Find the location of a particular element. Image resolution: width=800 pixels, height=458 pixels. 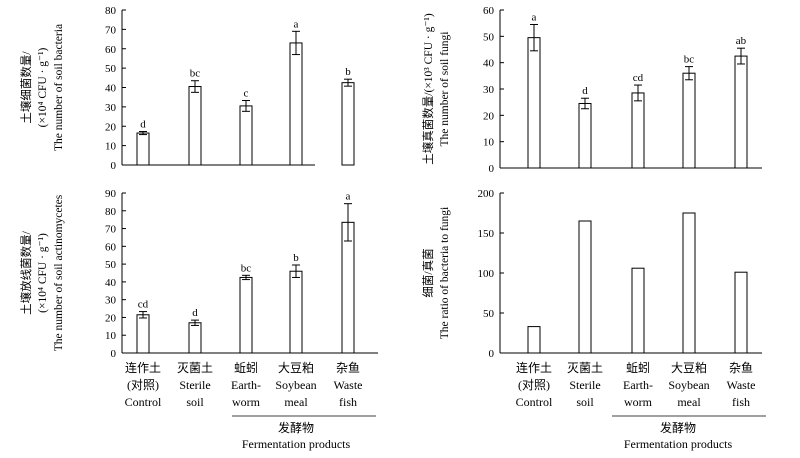

x-category-label-right: Sterile is located at coordinates (584, 385).